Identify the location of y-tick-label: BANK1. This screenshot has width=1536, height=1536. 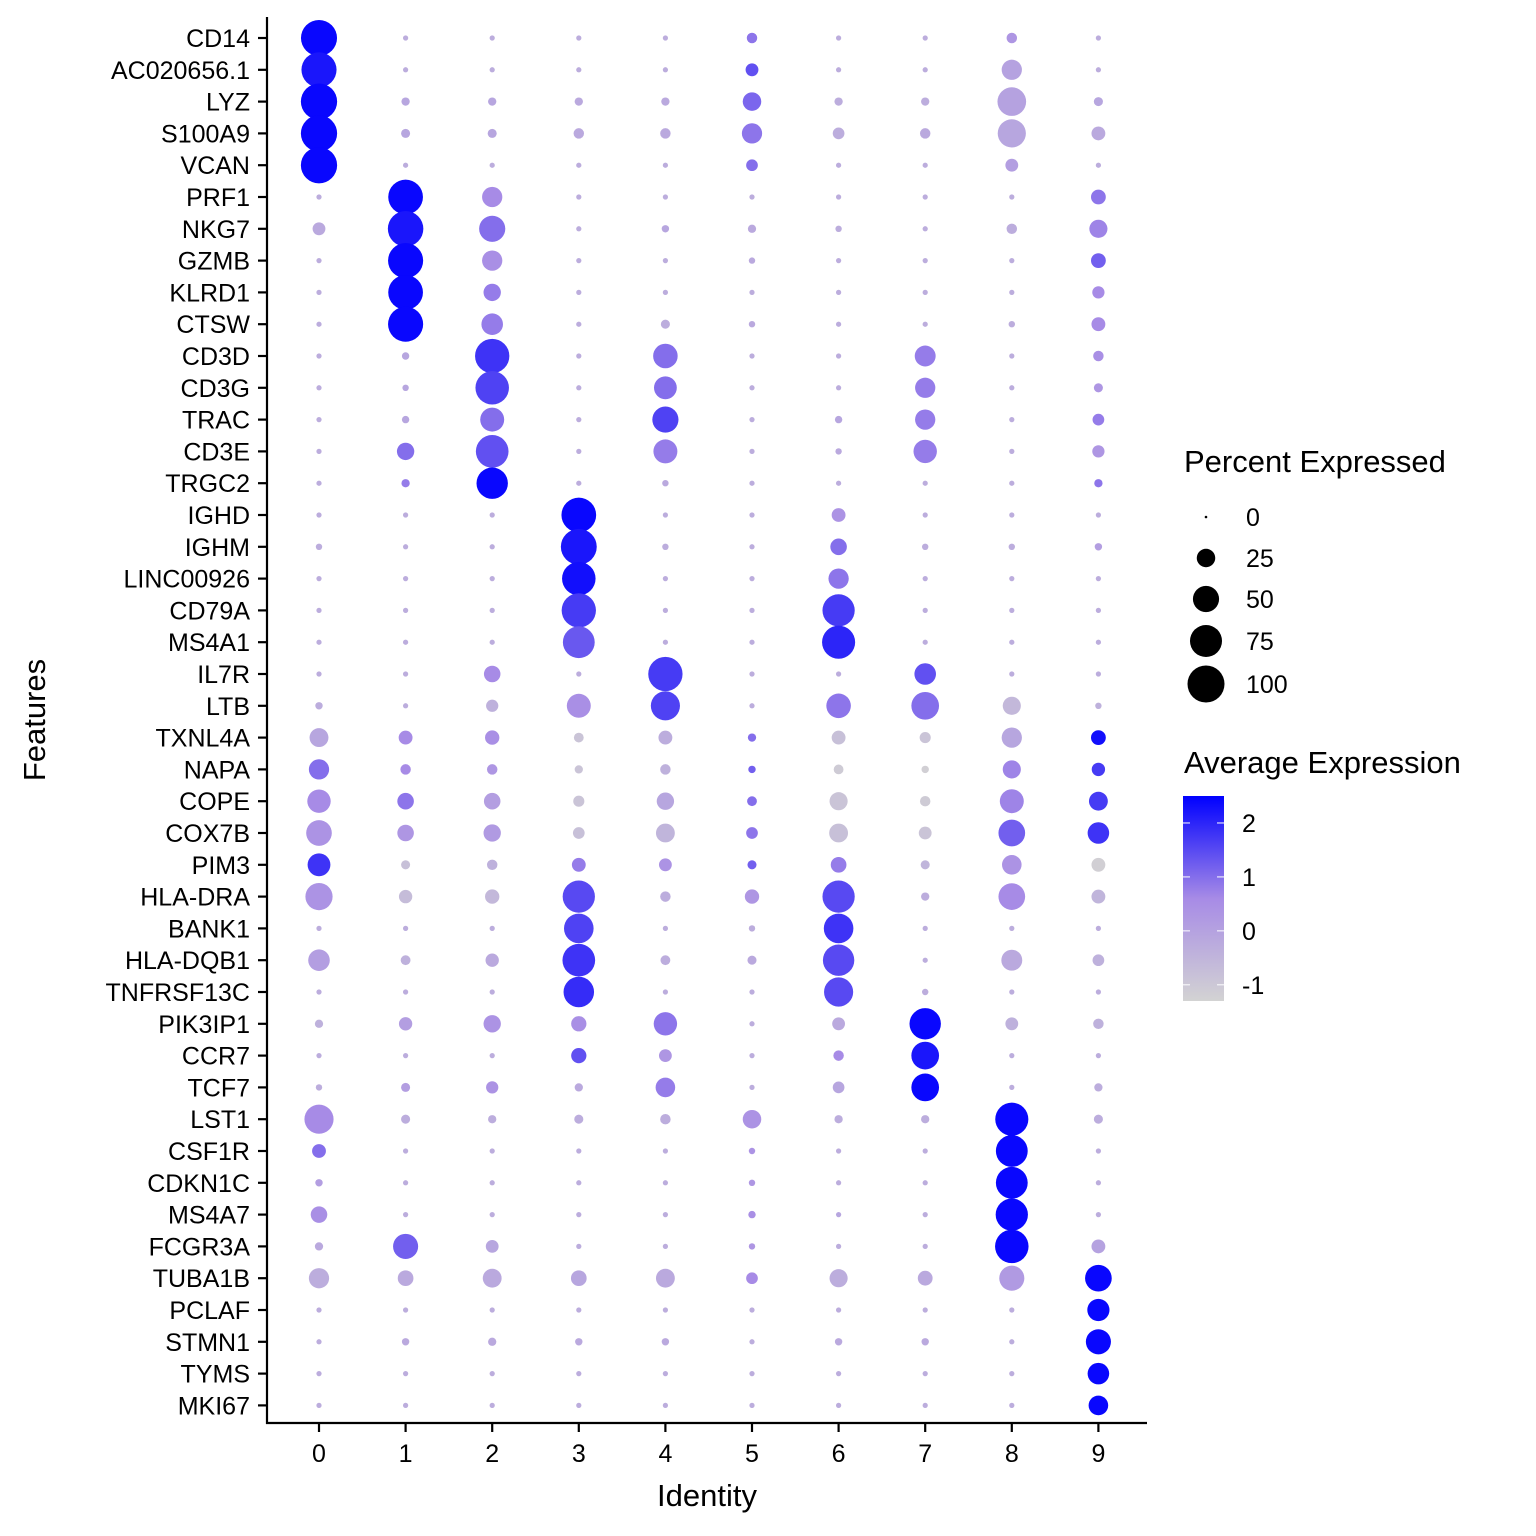
(209, 929).